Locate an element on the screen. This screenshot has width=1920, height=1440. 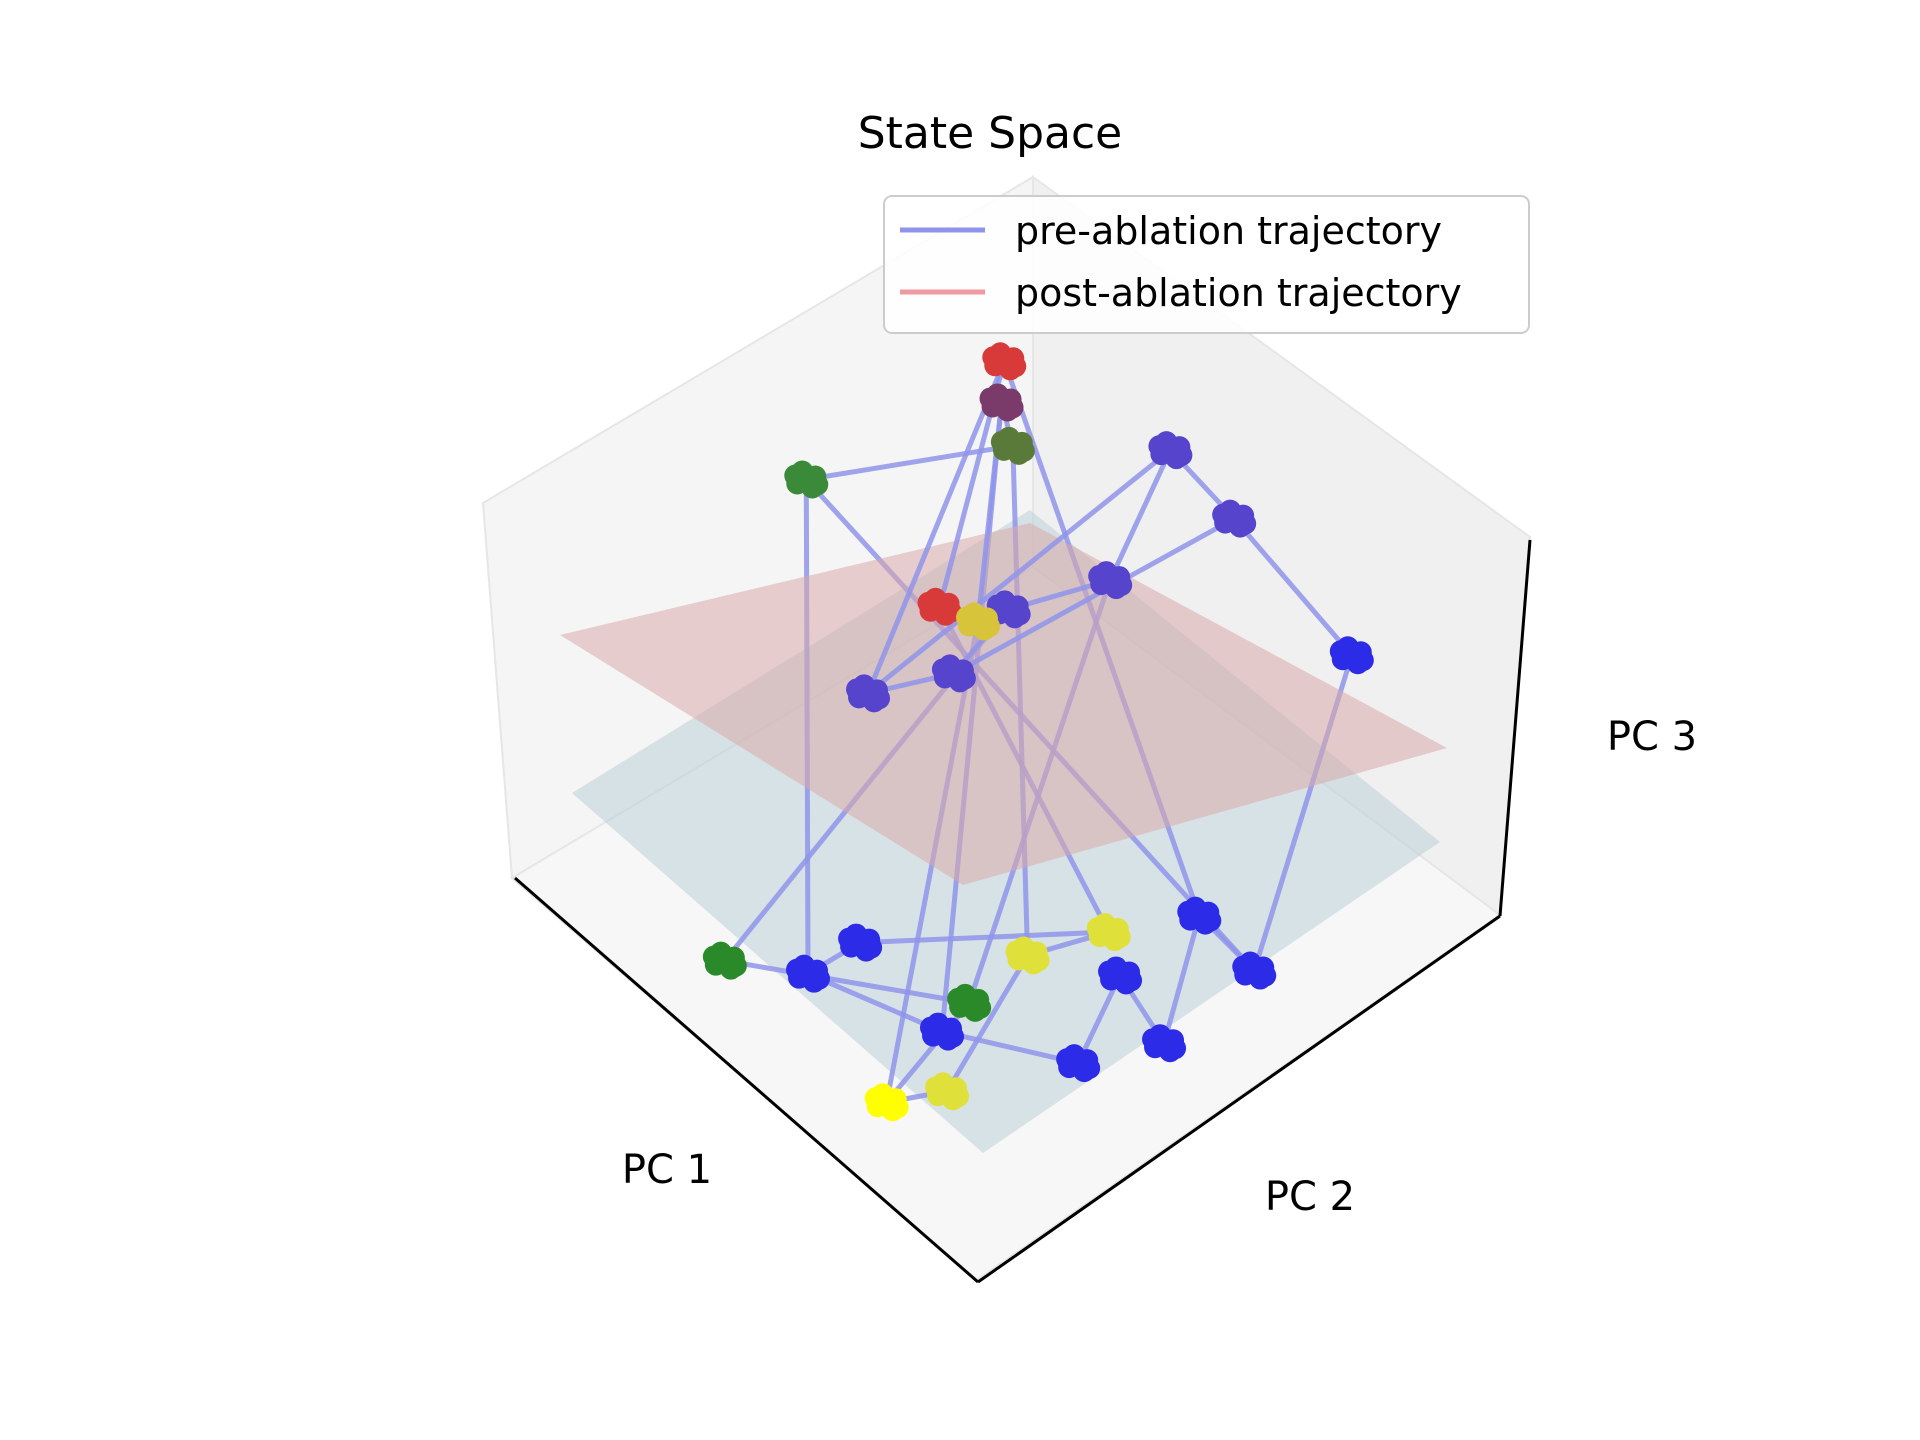
pc2-axis-line is located at coordinates (1239, 1099).